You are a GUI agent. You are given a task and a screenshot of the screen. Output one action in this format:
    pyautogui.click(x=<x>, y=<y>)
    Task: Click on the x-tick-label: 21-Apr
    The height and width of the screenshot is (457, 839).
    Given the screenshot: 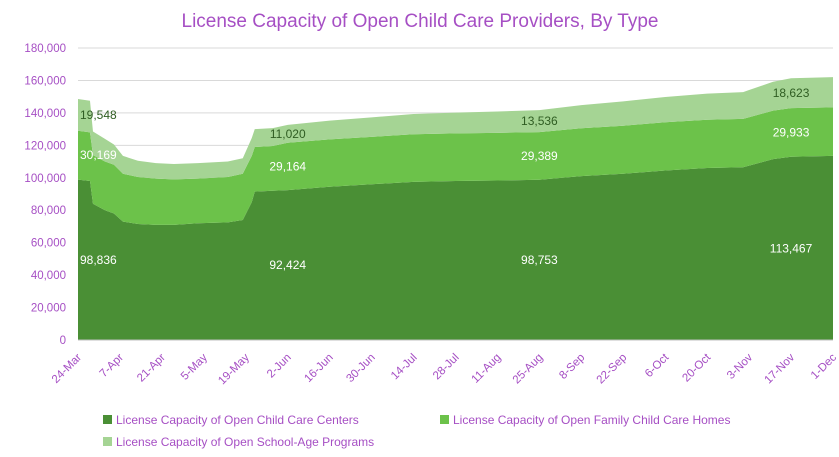 What is the action you would take?
    pyautogui.click(x=151, y=368)
    